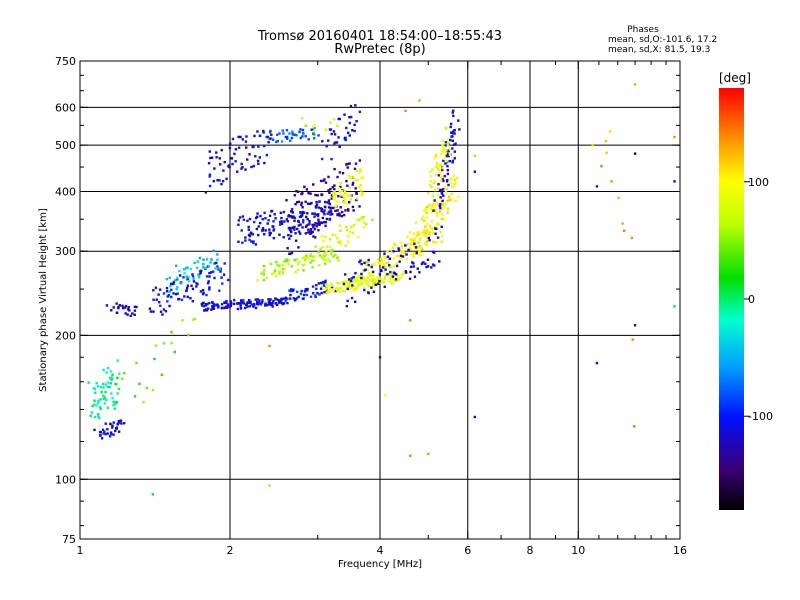 The width and height of the screenshot is (800, 600). I want to click on y-tick-label: 500, so click(65, 145).